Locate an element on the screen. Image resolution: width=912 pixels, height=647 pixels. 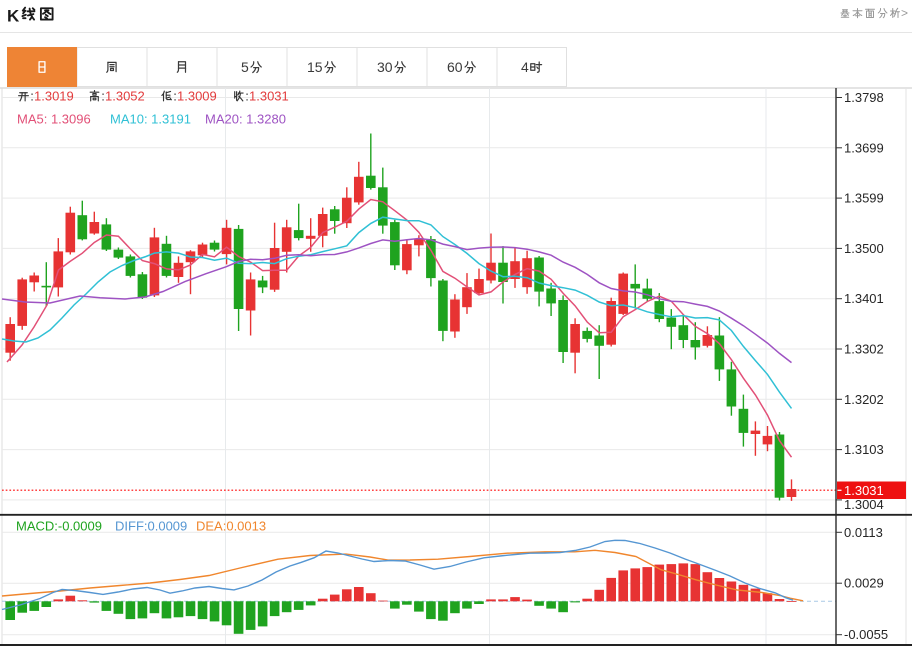
svg-text: 15 is located at coordinates (315, 67).